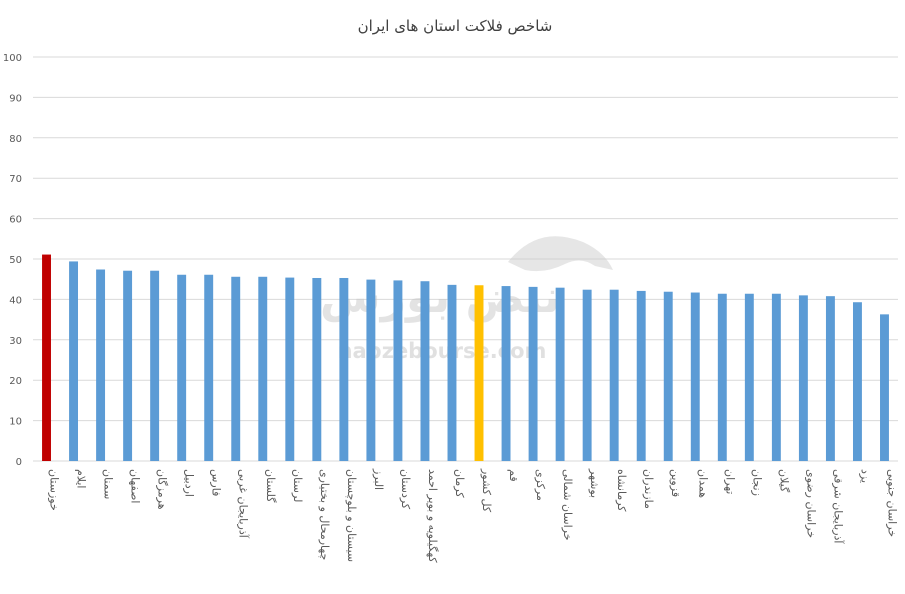 This screenshot has width=905, height=594. What do you see at coordinates (15, 300) in the screenshot?
I see `y-tick-label: 40` at bounding box center [15, 300].